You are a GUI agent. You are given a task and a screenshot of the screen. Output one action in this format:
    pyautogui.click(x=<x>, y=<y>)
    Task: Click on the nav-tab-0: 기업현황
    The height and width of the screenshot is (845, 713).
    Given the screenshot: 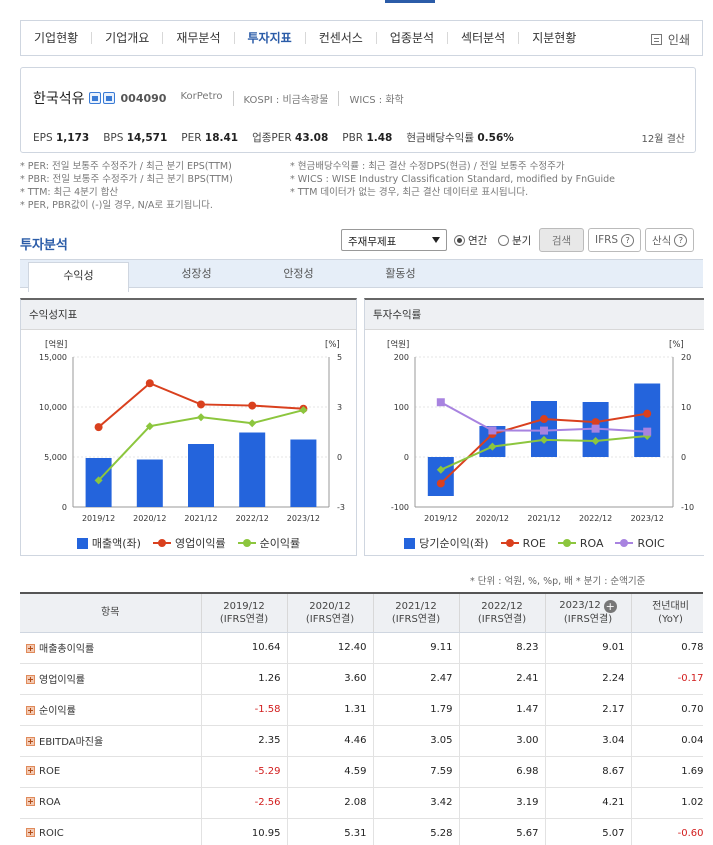 What is the action you would take?
    pyautogui.click(x=57, y=38)
    